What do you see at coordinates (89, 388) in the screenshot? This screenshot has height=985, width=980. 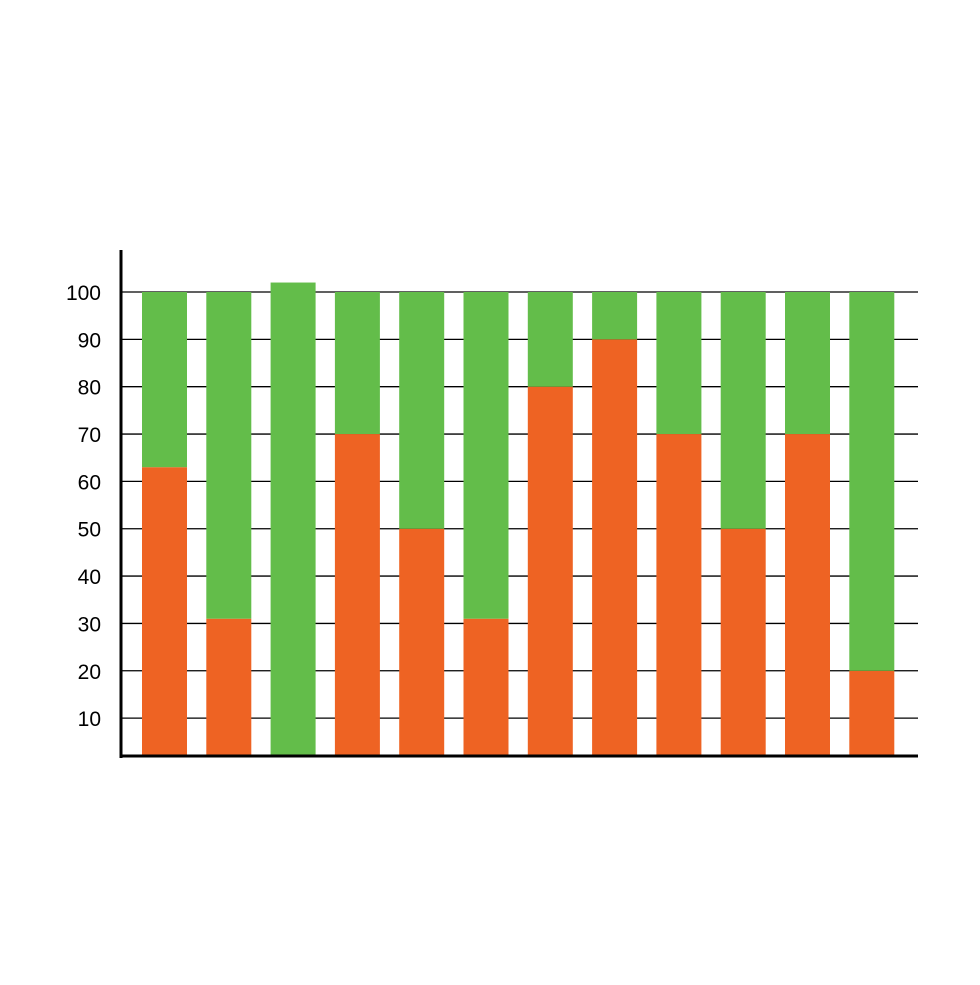 I see `y-tick-label: 80` at bounding box center [89, 388].